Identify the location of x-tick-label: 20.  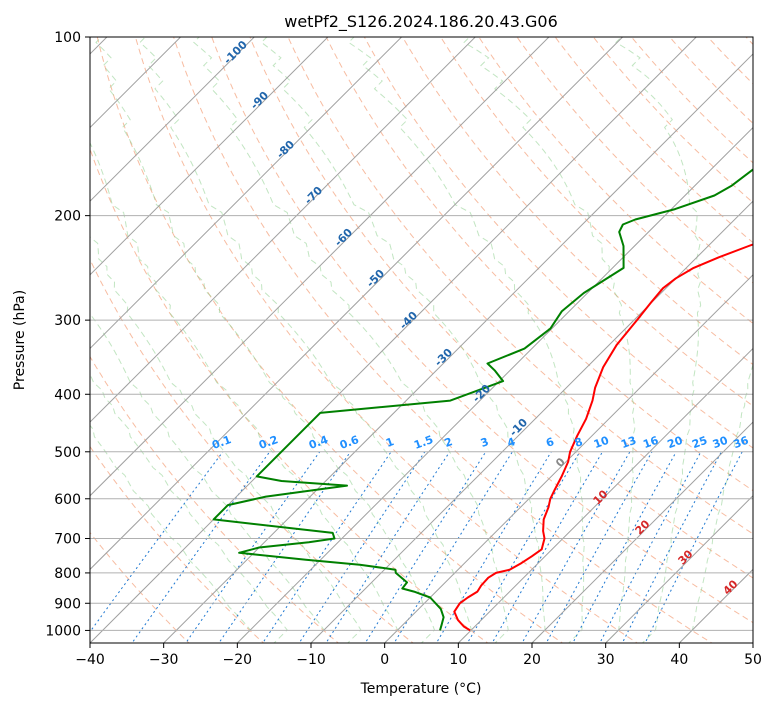
(532, 660).